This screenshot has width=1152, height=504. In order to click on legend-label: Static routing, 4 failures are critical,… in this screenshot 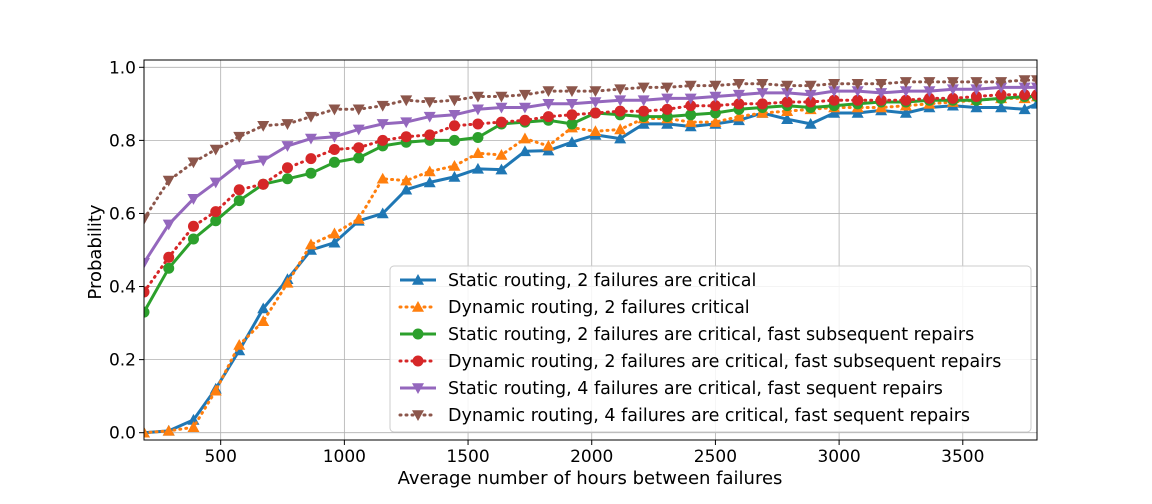, I will do `click(695, 389)`.